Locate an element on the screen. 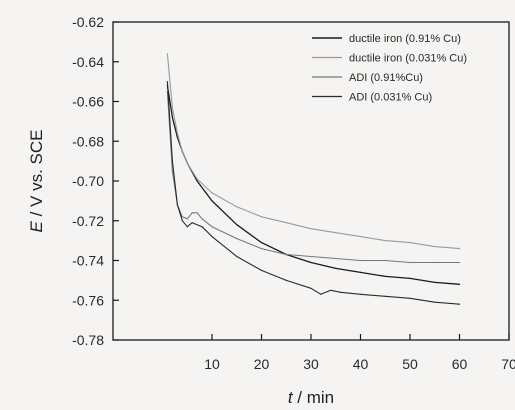 The width and height of the screenshot is (515, 410). x-tick-label: 30 is located at coordinates (311, 364).